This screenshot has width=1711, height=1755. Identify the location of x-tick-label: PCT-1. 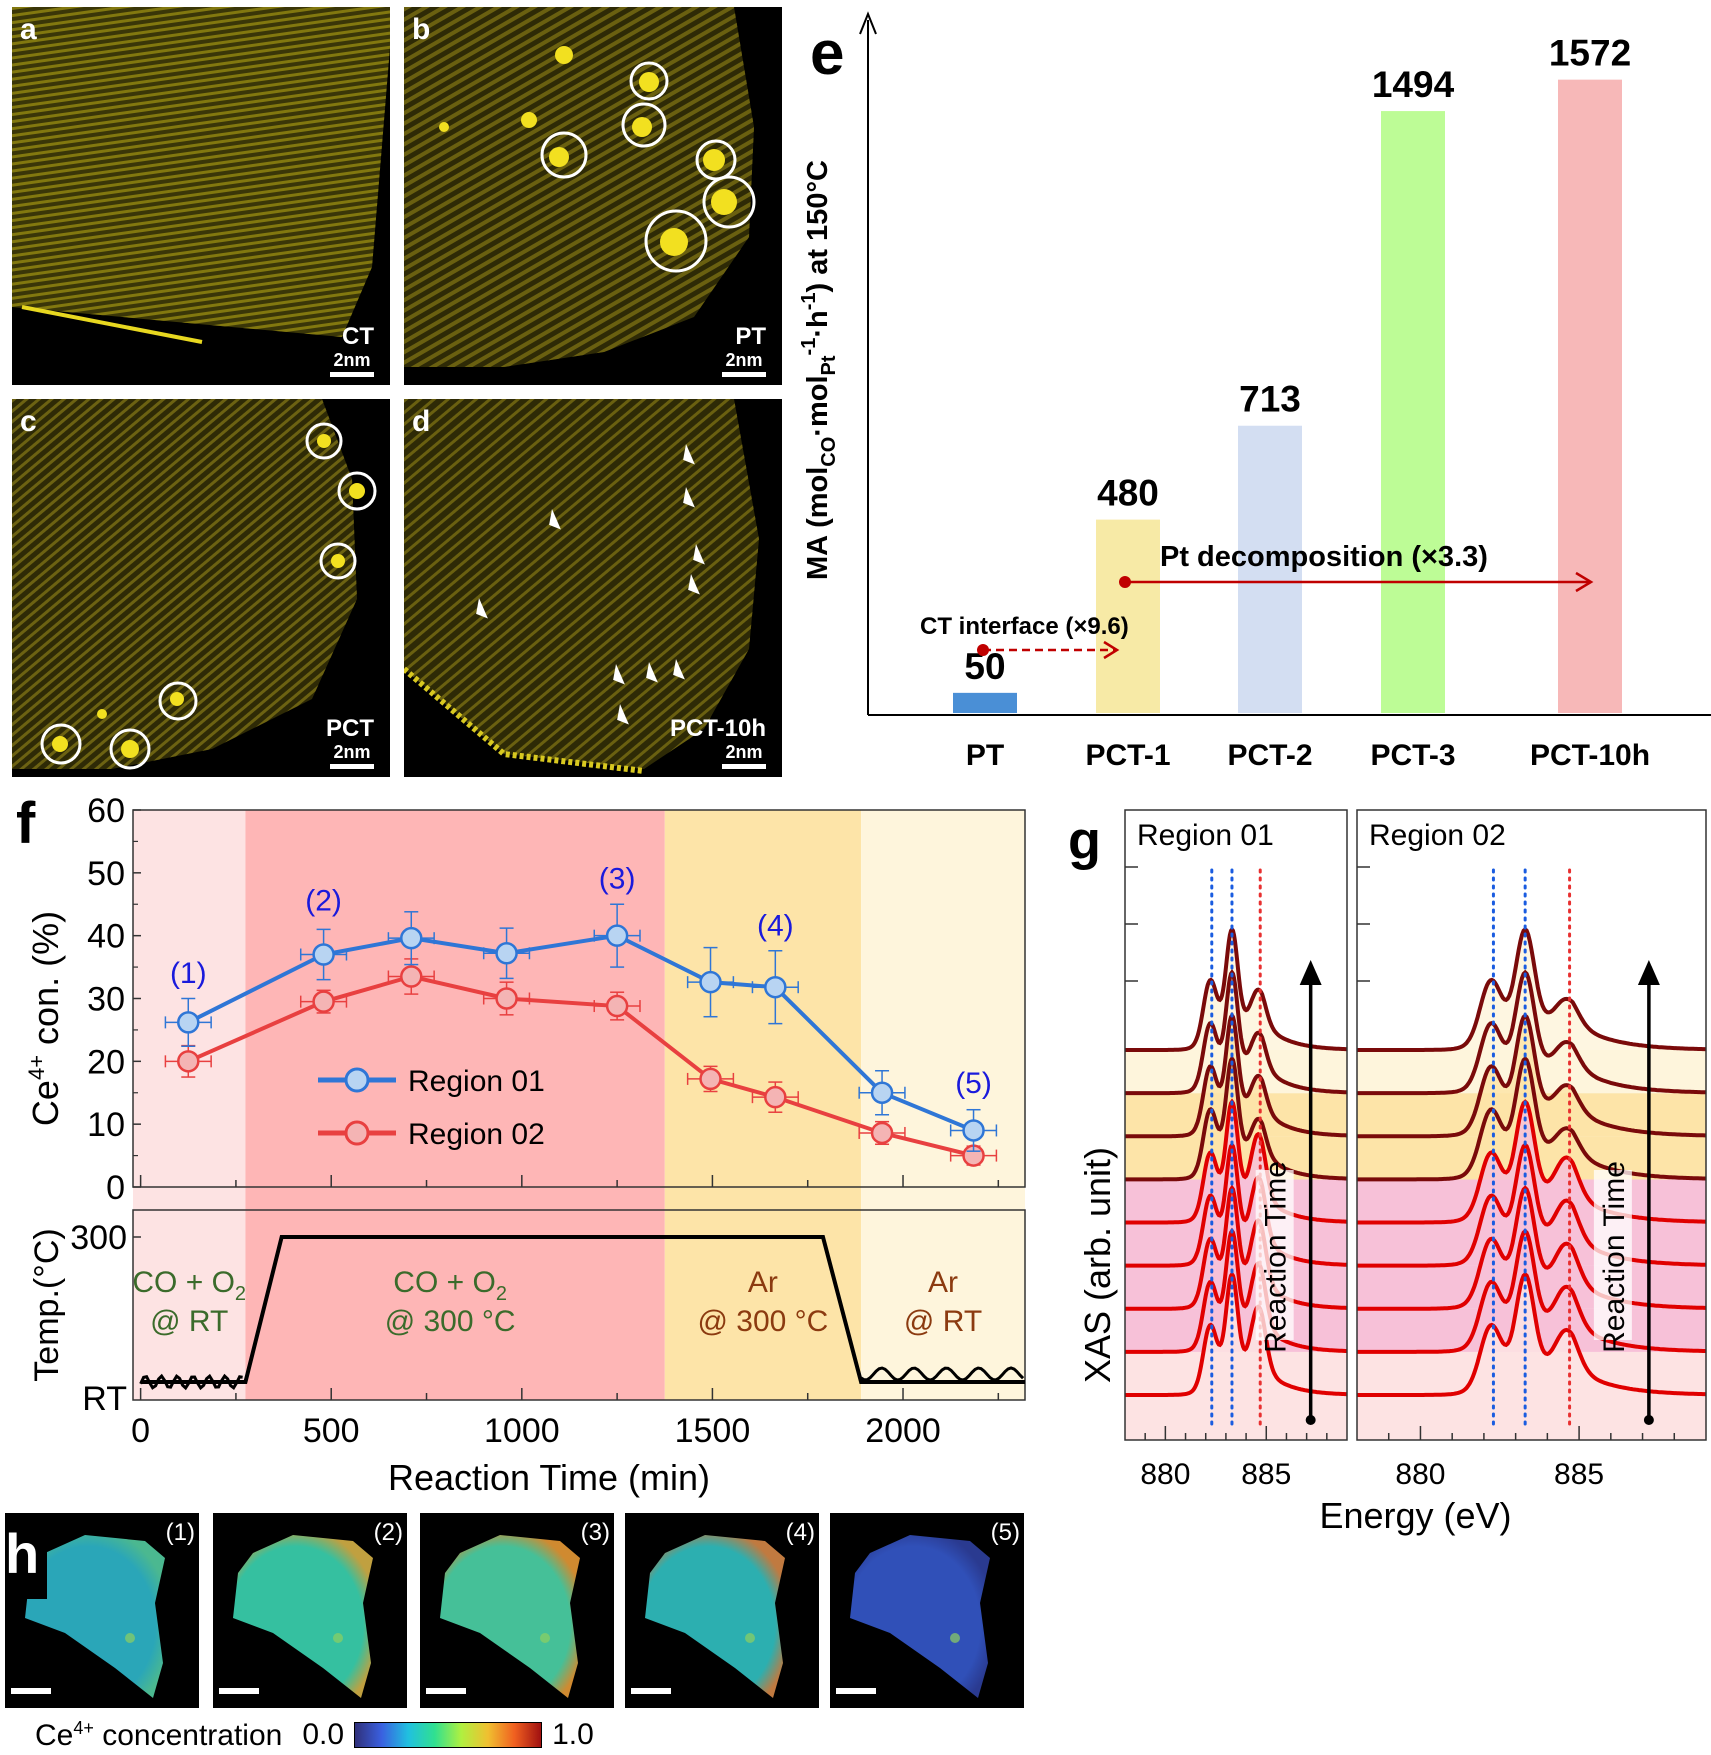
(1127, 755).